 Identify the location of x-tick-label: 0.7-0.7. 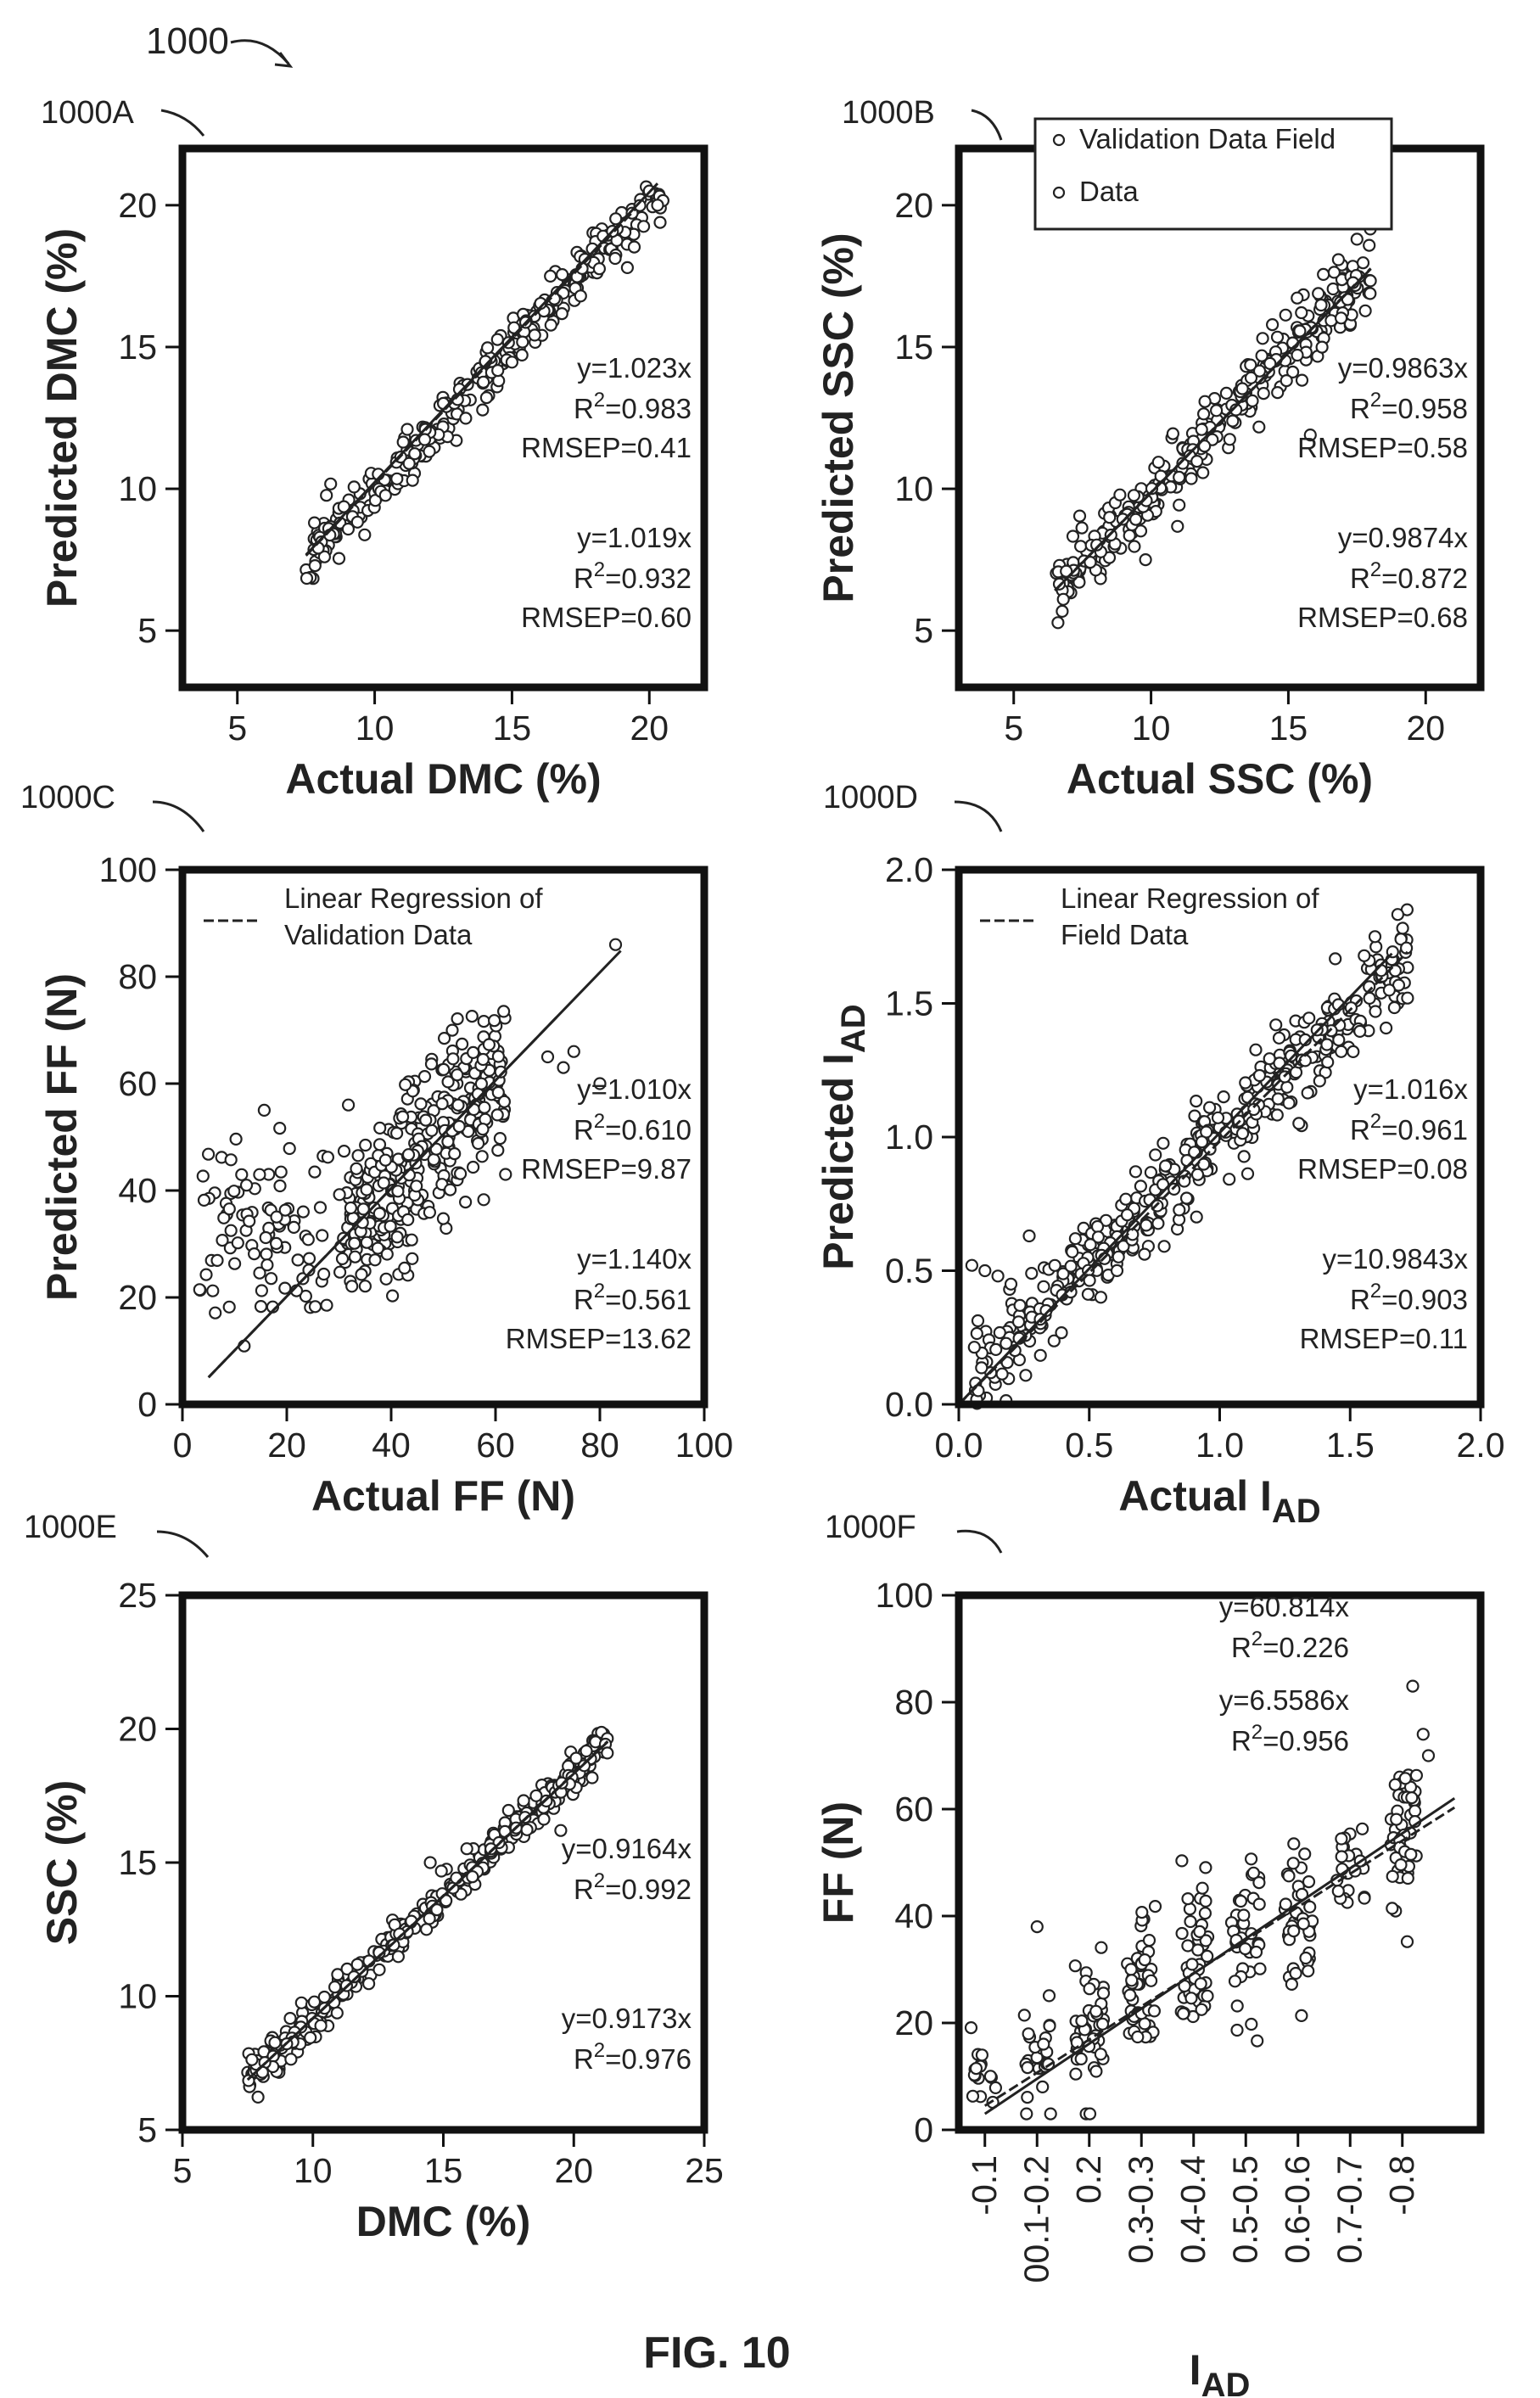
(1349, 2209).